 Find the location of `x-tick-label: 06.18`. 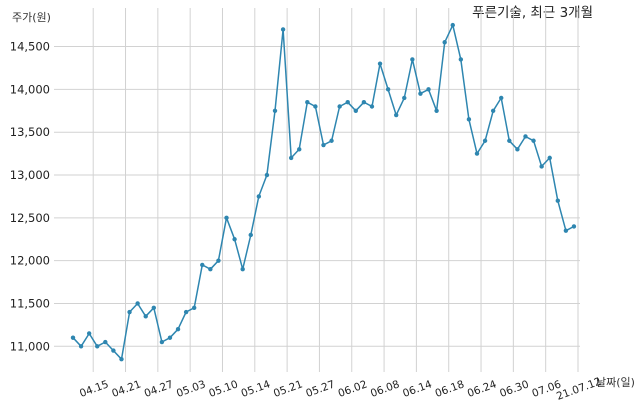

x-tick-label: 06.18 is located at coordinates (450, 389).